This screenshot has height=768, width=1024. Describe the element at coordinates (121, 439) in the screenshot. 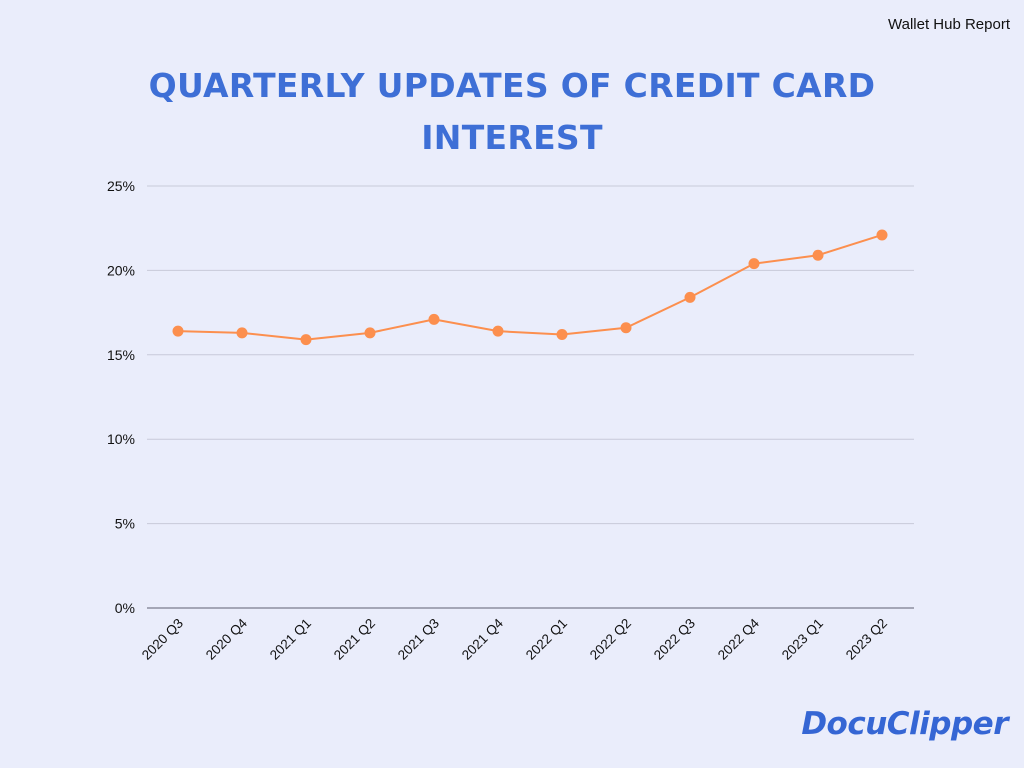

I see `y-tick-label: 10%` at that location.